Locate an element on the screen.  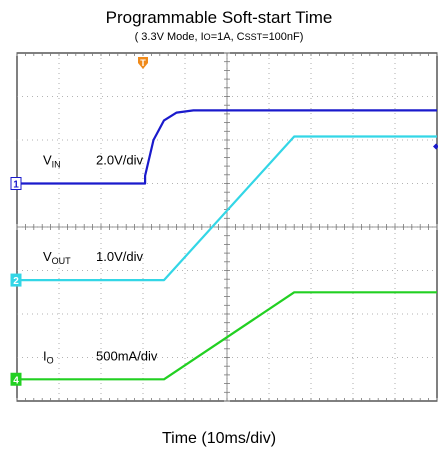
channel-marker-text: 2 is located at coordinates (16, 281).